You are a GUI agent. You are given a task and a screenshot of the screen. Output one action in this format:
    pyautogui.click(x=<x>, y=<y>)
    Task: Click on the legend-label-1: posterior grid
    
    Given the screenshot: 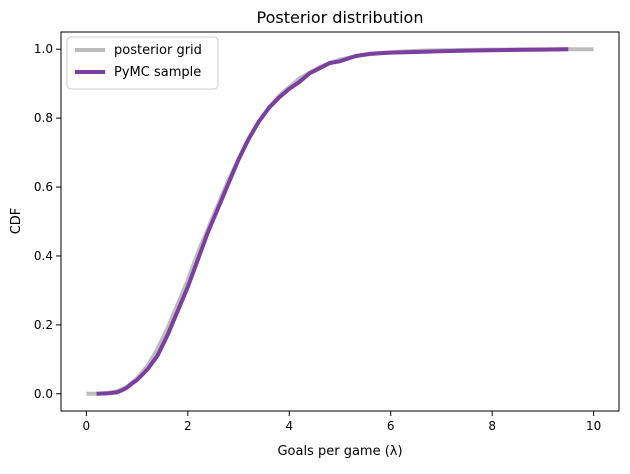 What is the action you would take?
    pyautogui.click(x=158, y=50)
    